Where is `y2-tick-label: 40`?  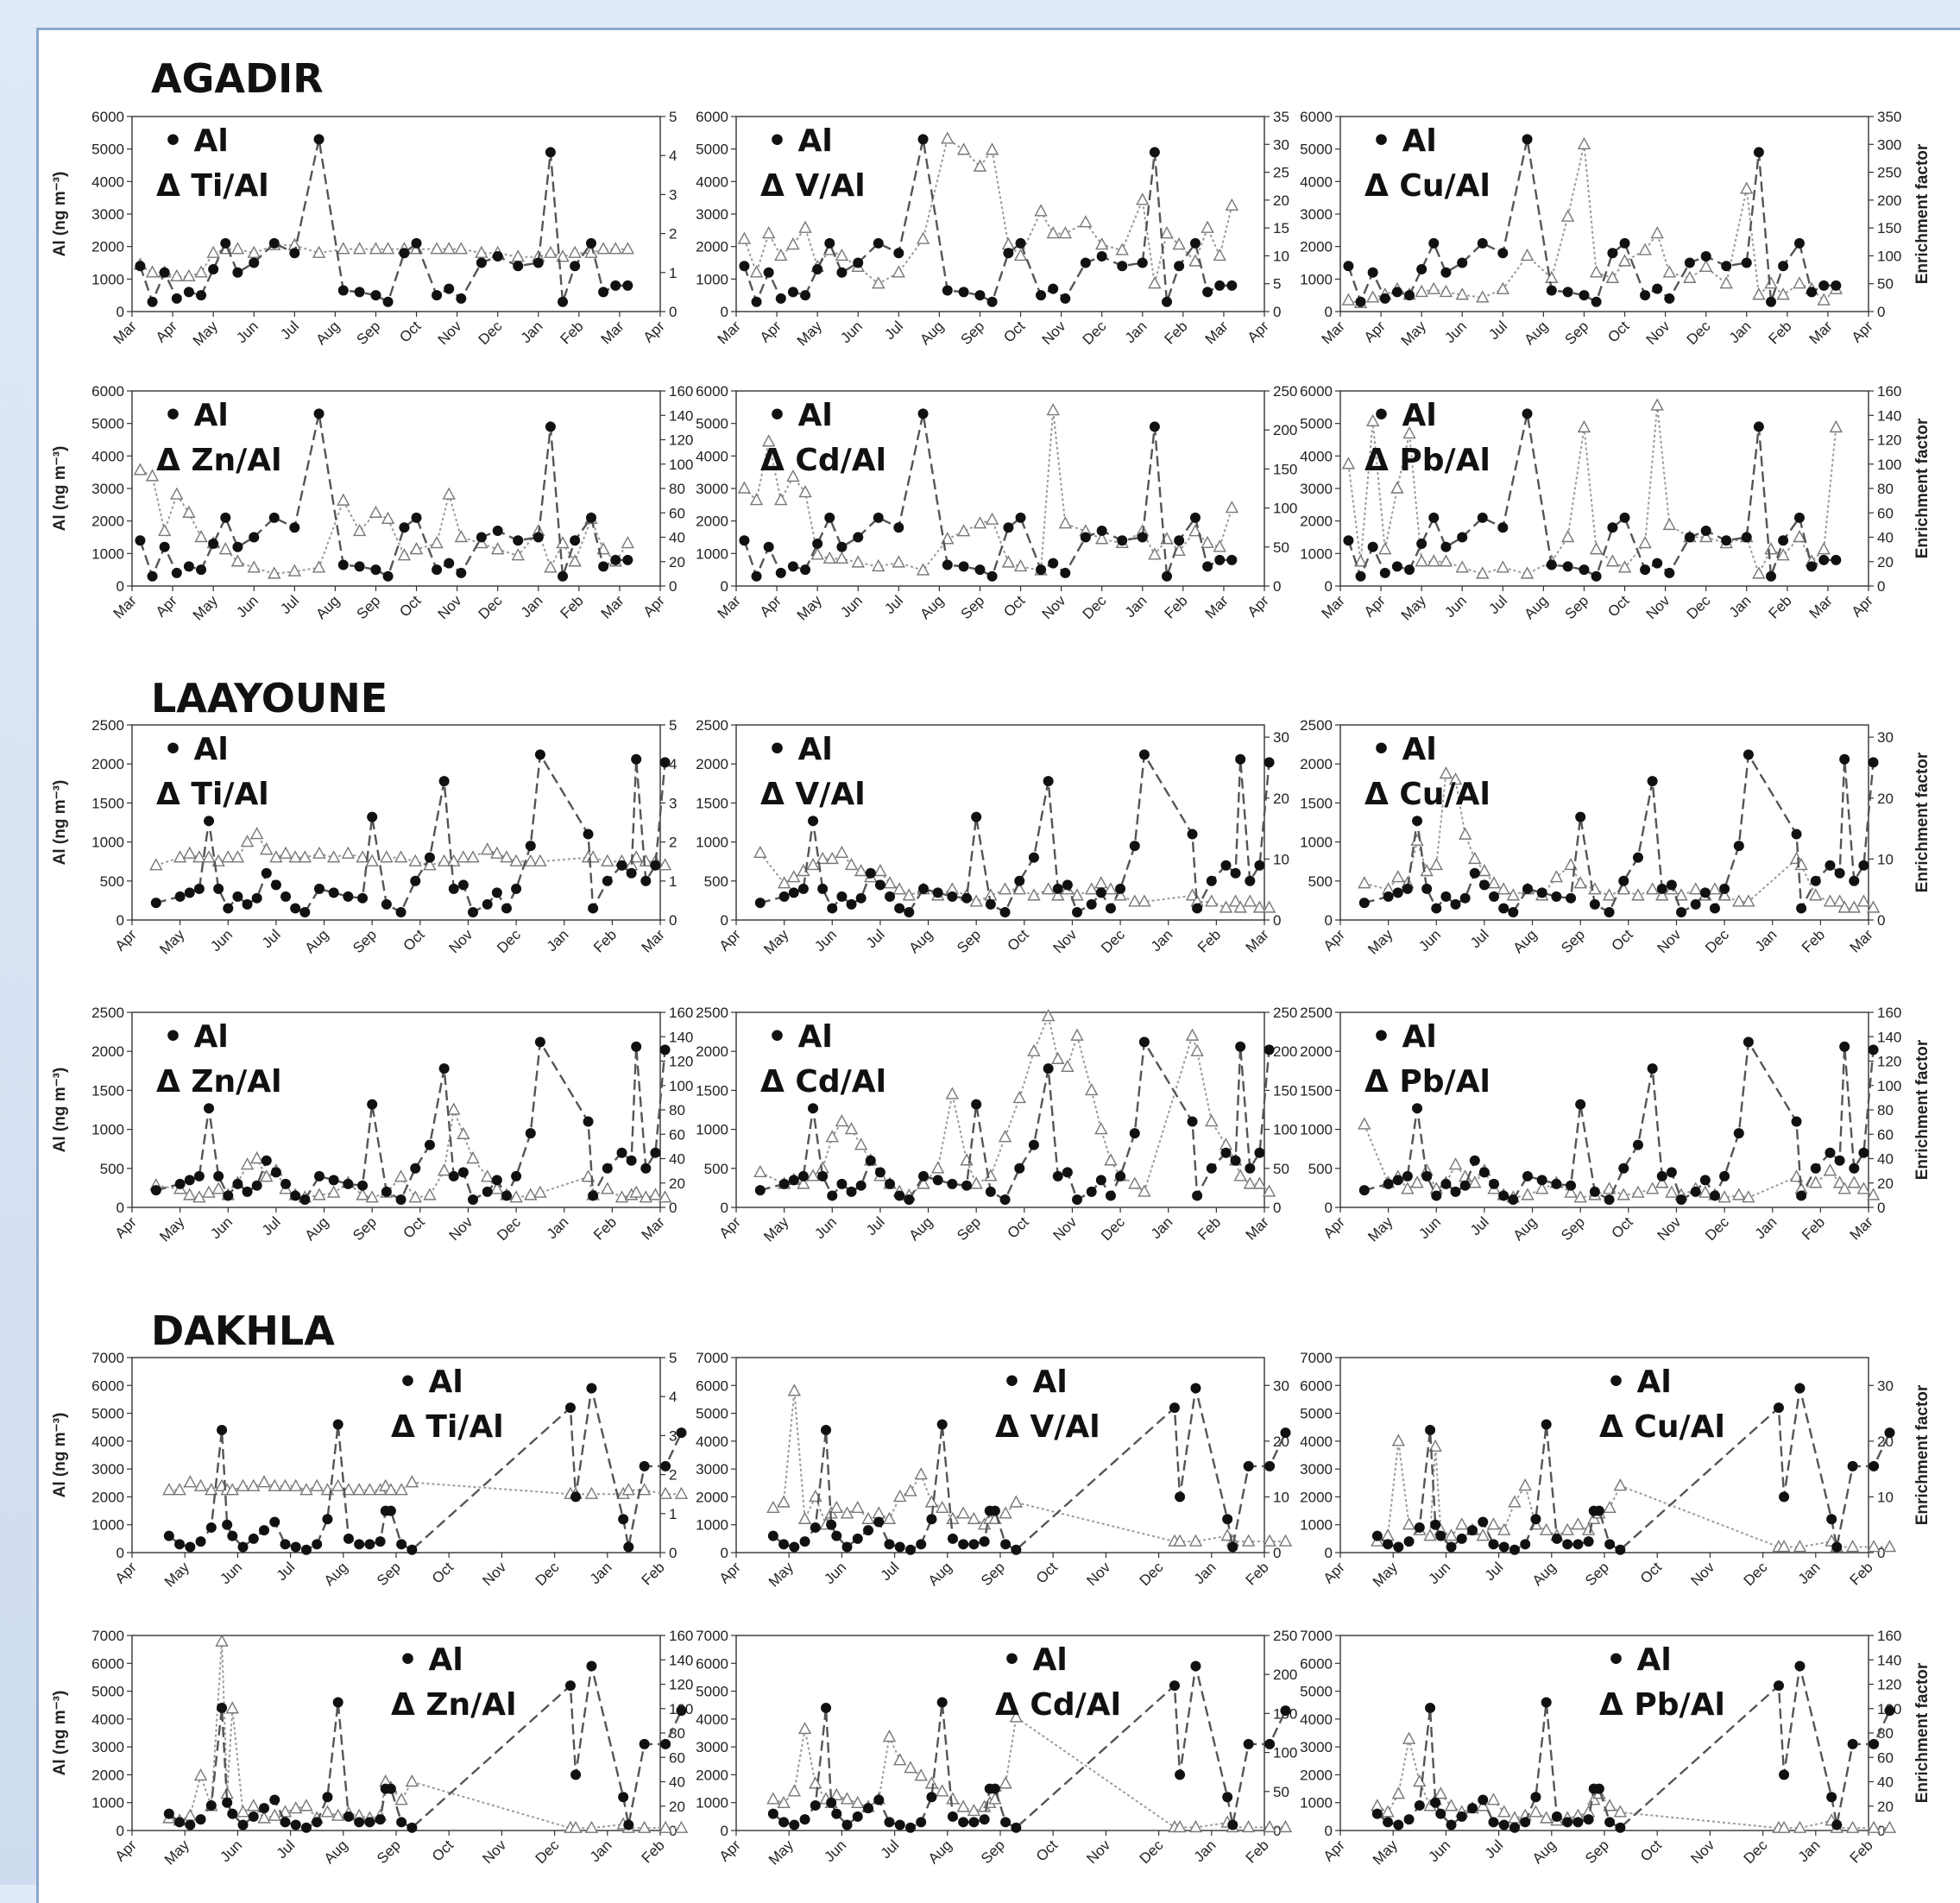 y2-tick-label: 40 is located at coordinates (1885, 1782).